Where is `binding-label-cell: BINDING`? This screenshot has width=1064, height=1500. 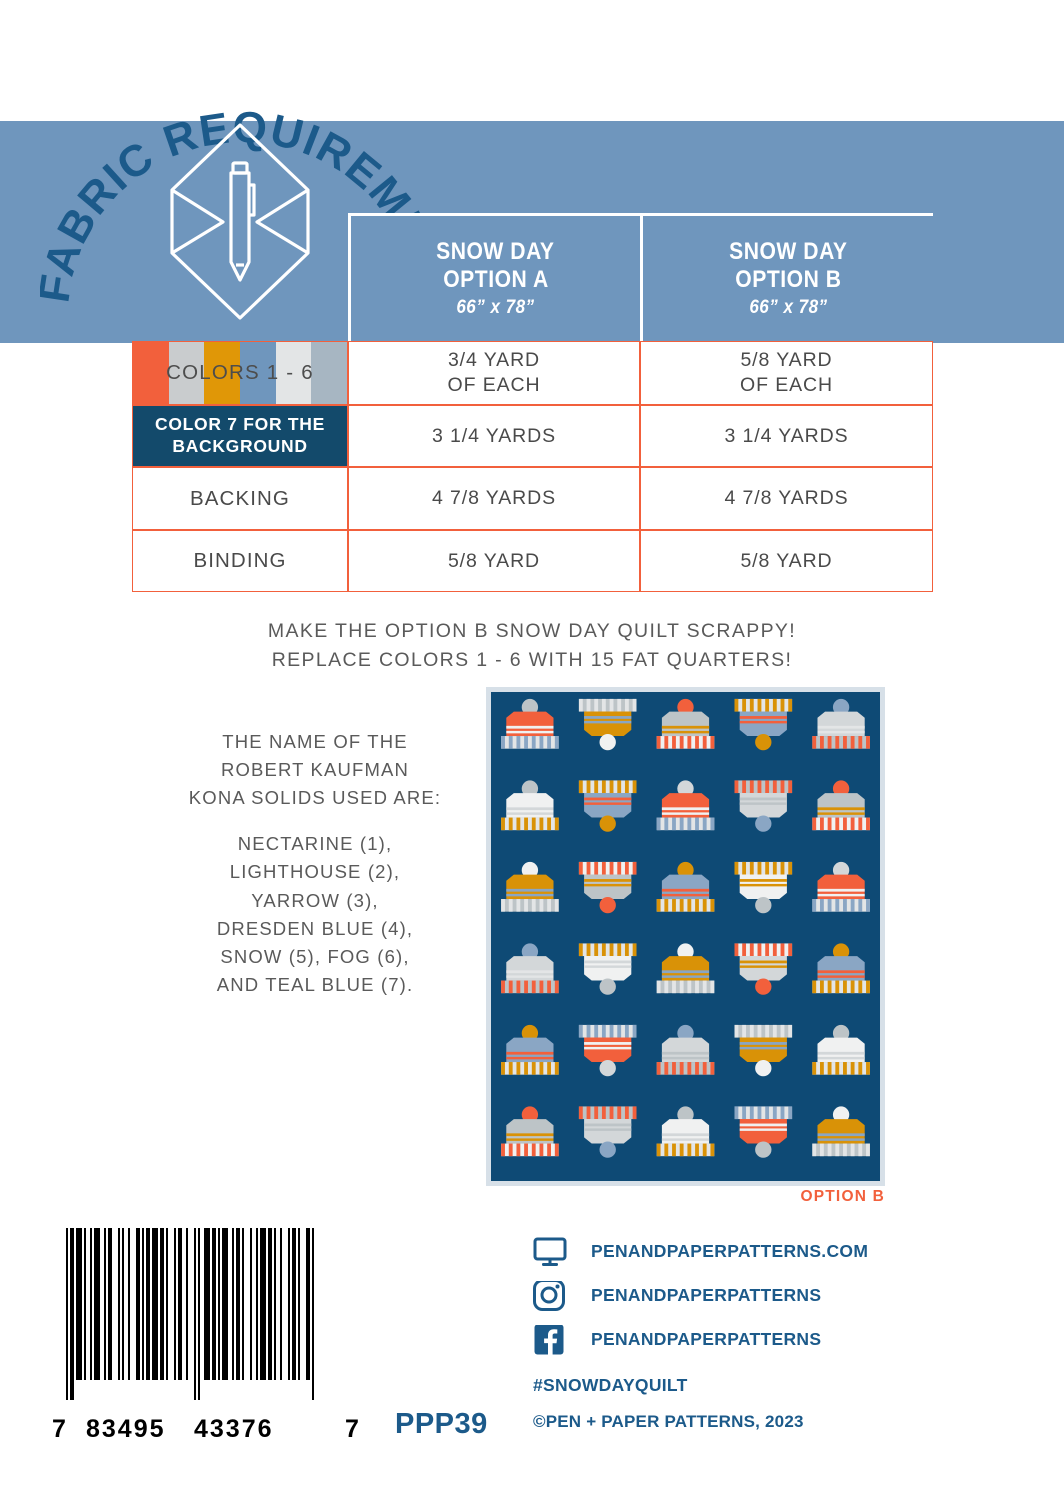 binding-label-cell: BINDING is located at coordinates (240, 561).